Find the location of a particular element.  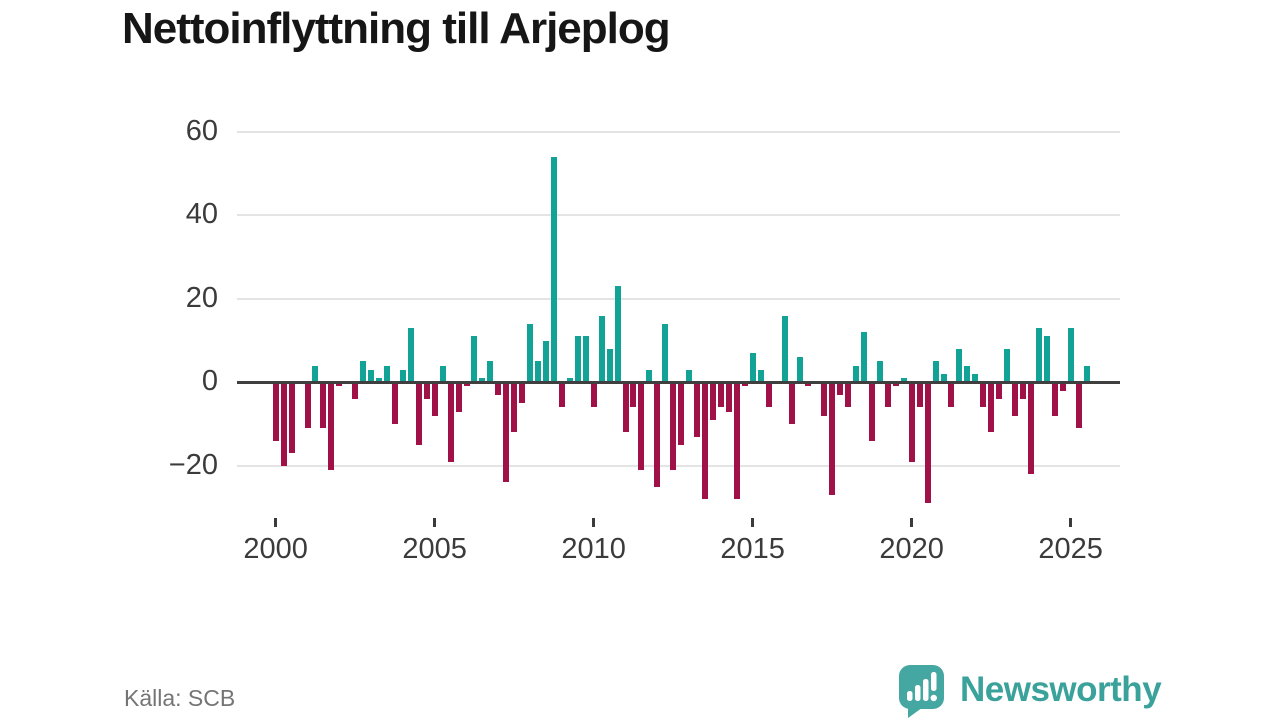

bar-q87 is located at coordinates (967, 374).